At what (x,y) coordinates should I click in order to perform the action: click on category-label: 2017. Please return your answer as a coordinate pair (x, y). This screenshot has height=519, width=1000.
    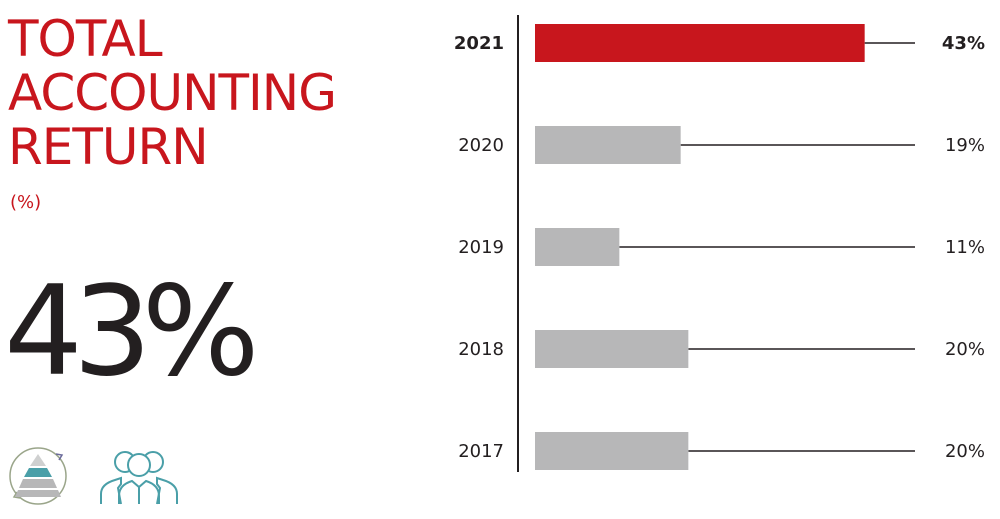
    Looking at the image, I should click on (481, 451).